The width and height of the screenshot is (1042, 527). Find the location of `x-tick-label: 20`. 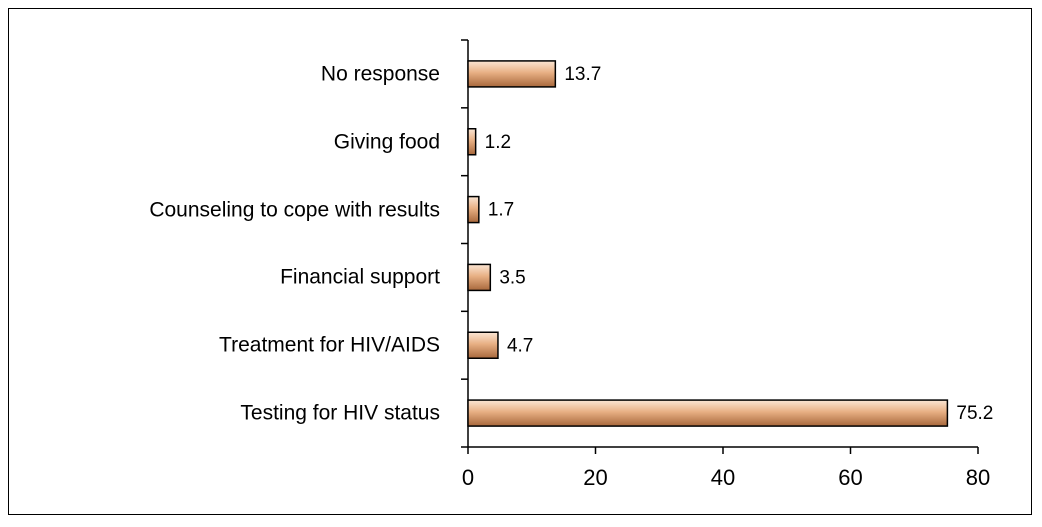

x-tick-label: 20 is located at coordinates (595, 477).